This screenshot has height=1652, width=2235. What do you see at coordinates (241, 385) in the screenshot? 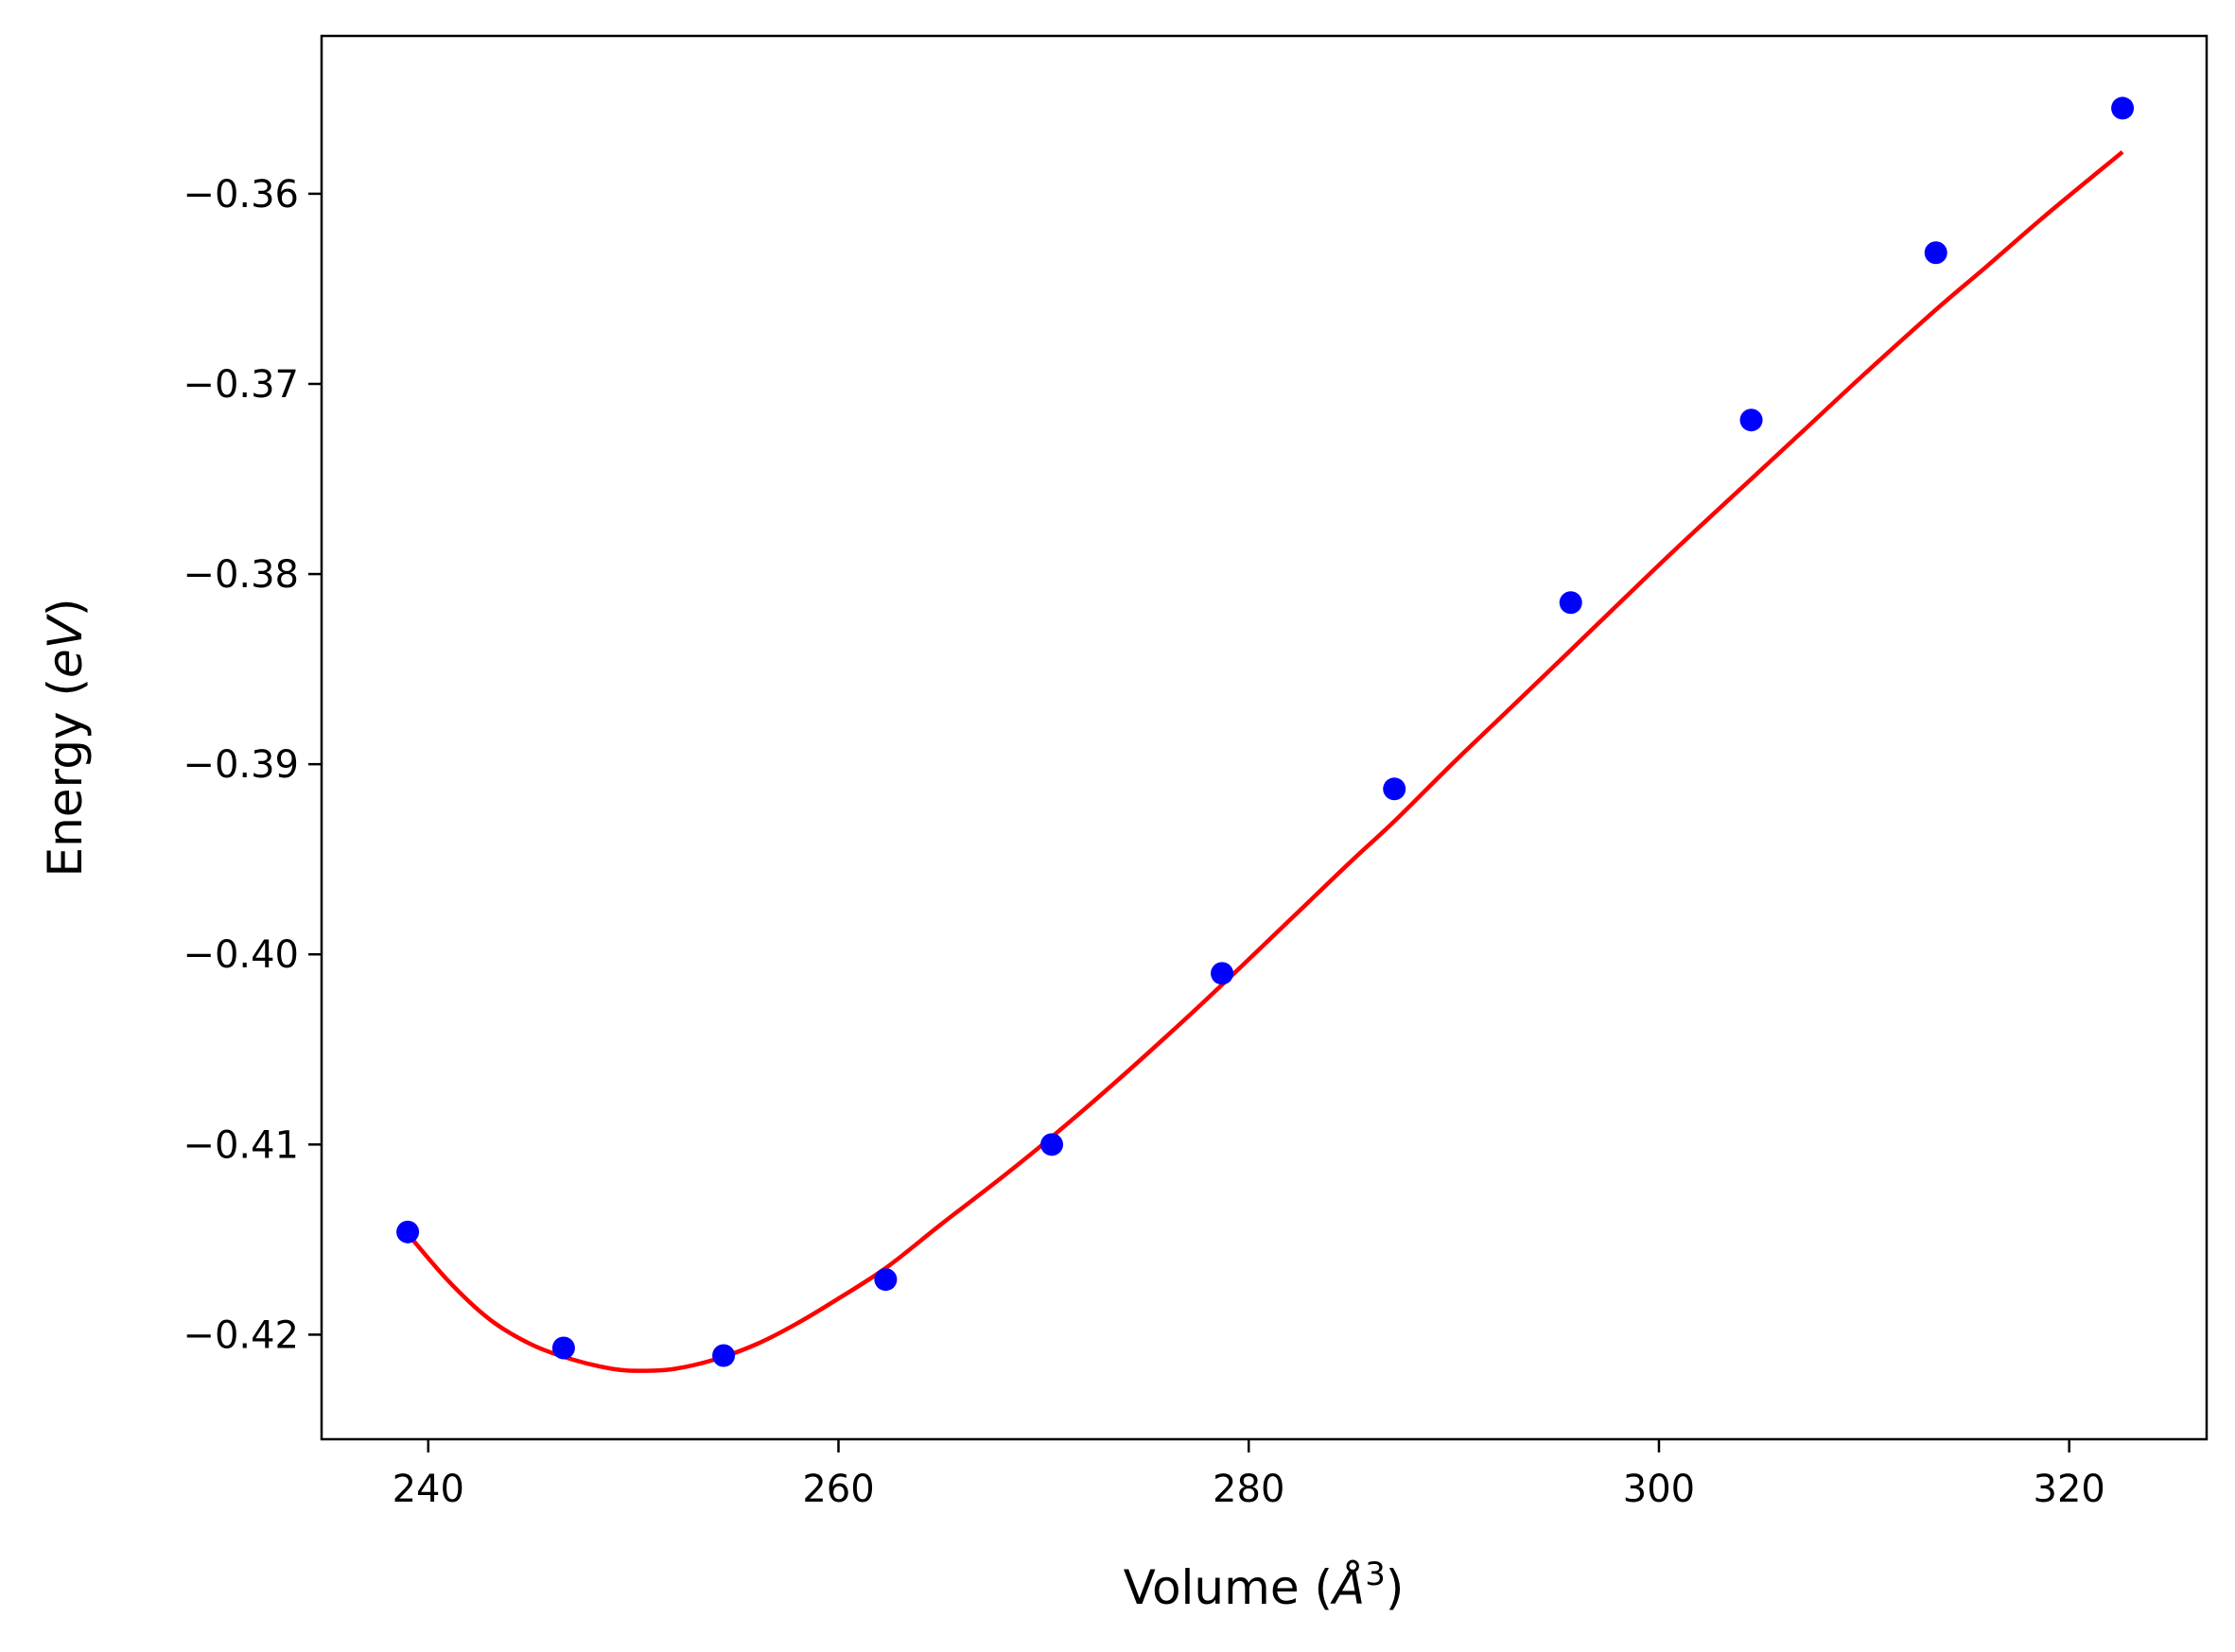
I see `y-tick-label: −0.37` at bounding box center [241, 385].